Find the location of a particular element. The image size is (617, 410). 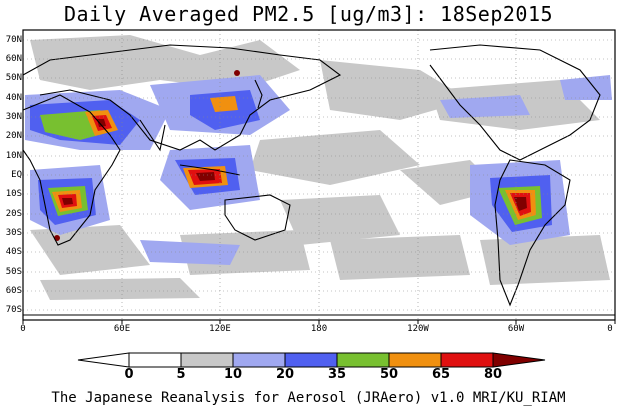

lat-label: 50S is located at coordinates (13, 272).